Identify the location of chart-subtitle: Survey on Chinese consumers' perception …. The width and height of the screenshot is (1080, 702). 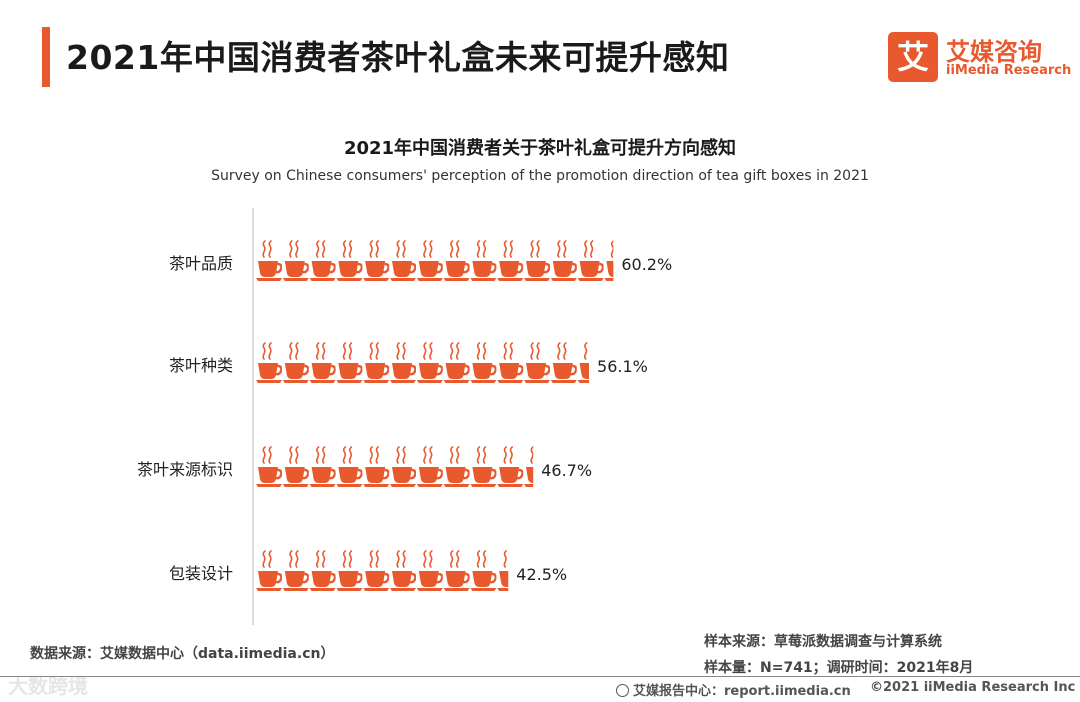
(540, 176).